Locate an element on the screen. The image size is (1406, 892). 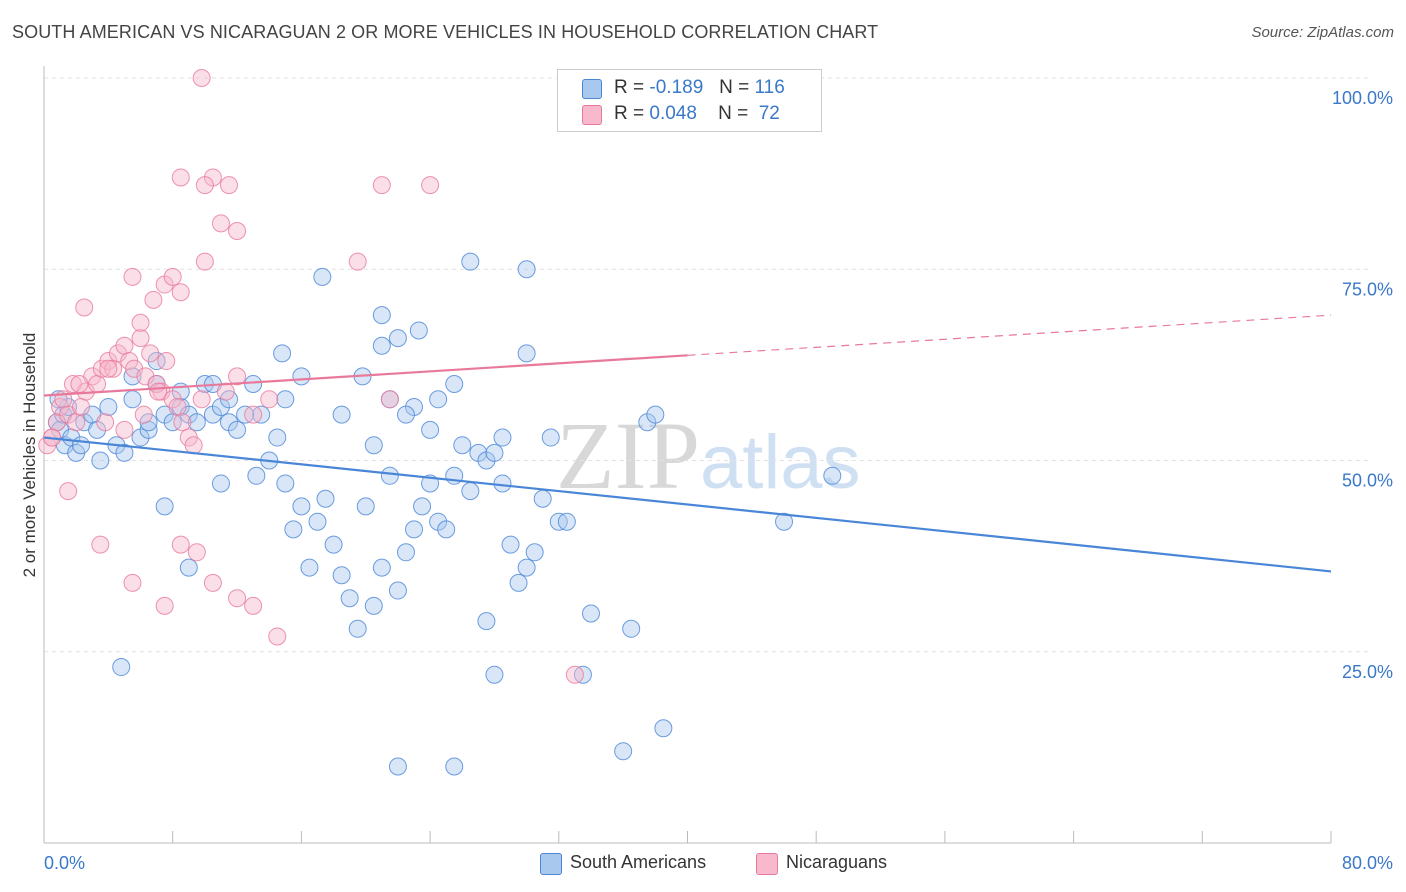
y-tick-label: 75.0% is located at coordinates (1367, 289).